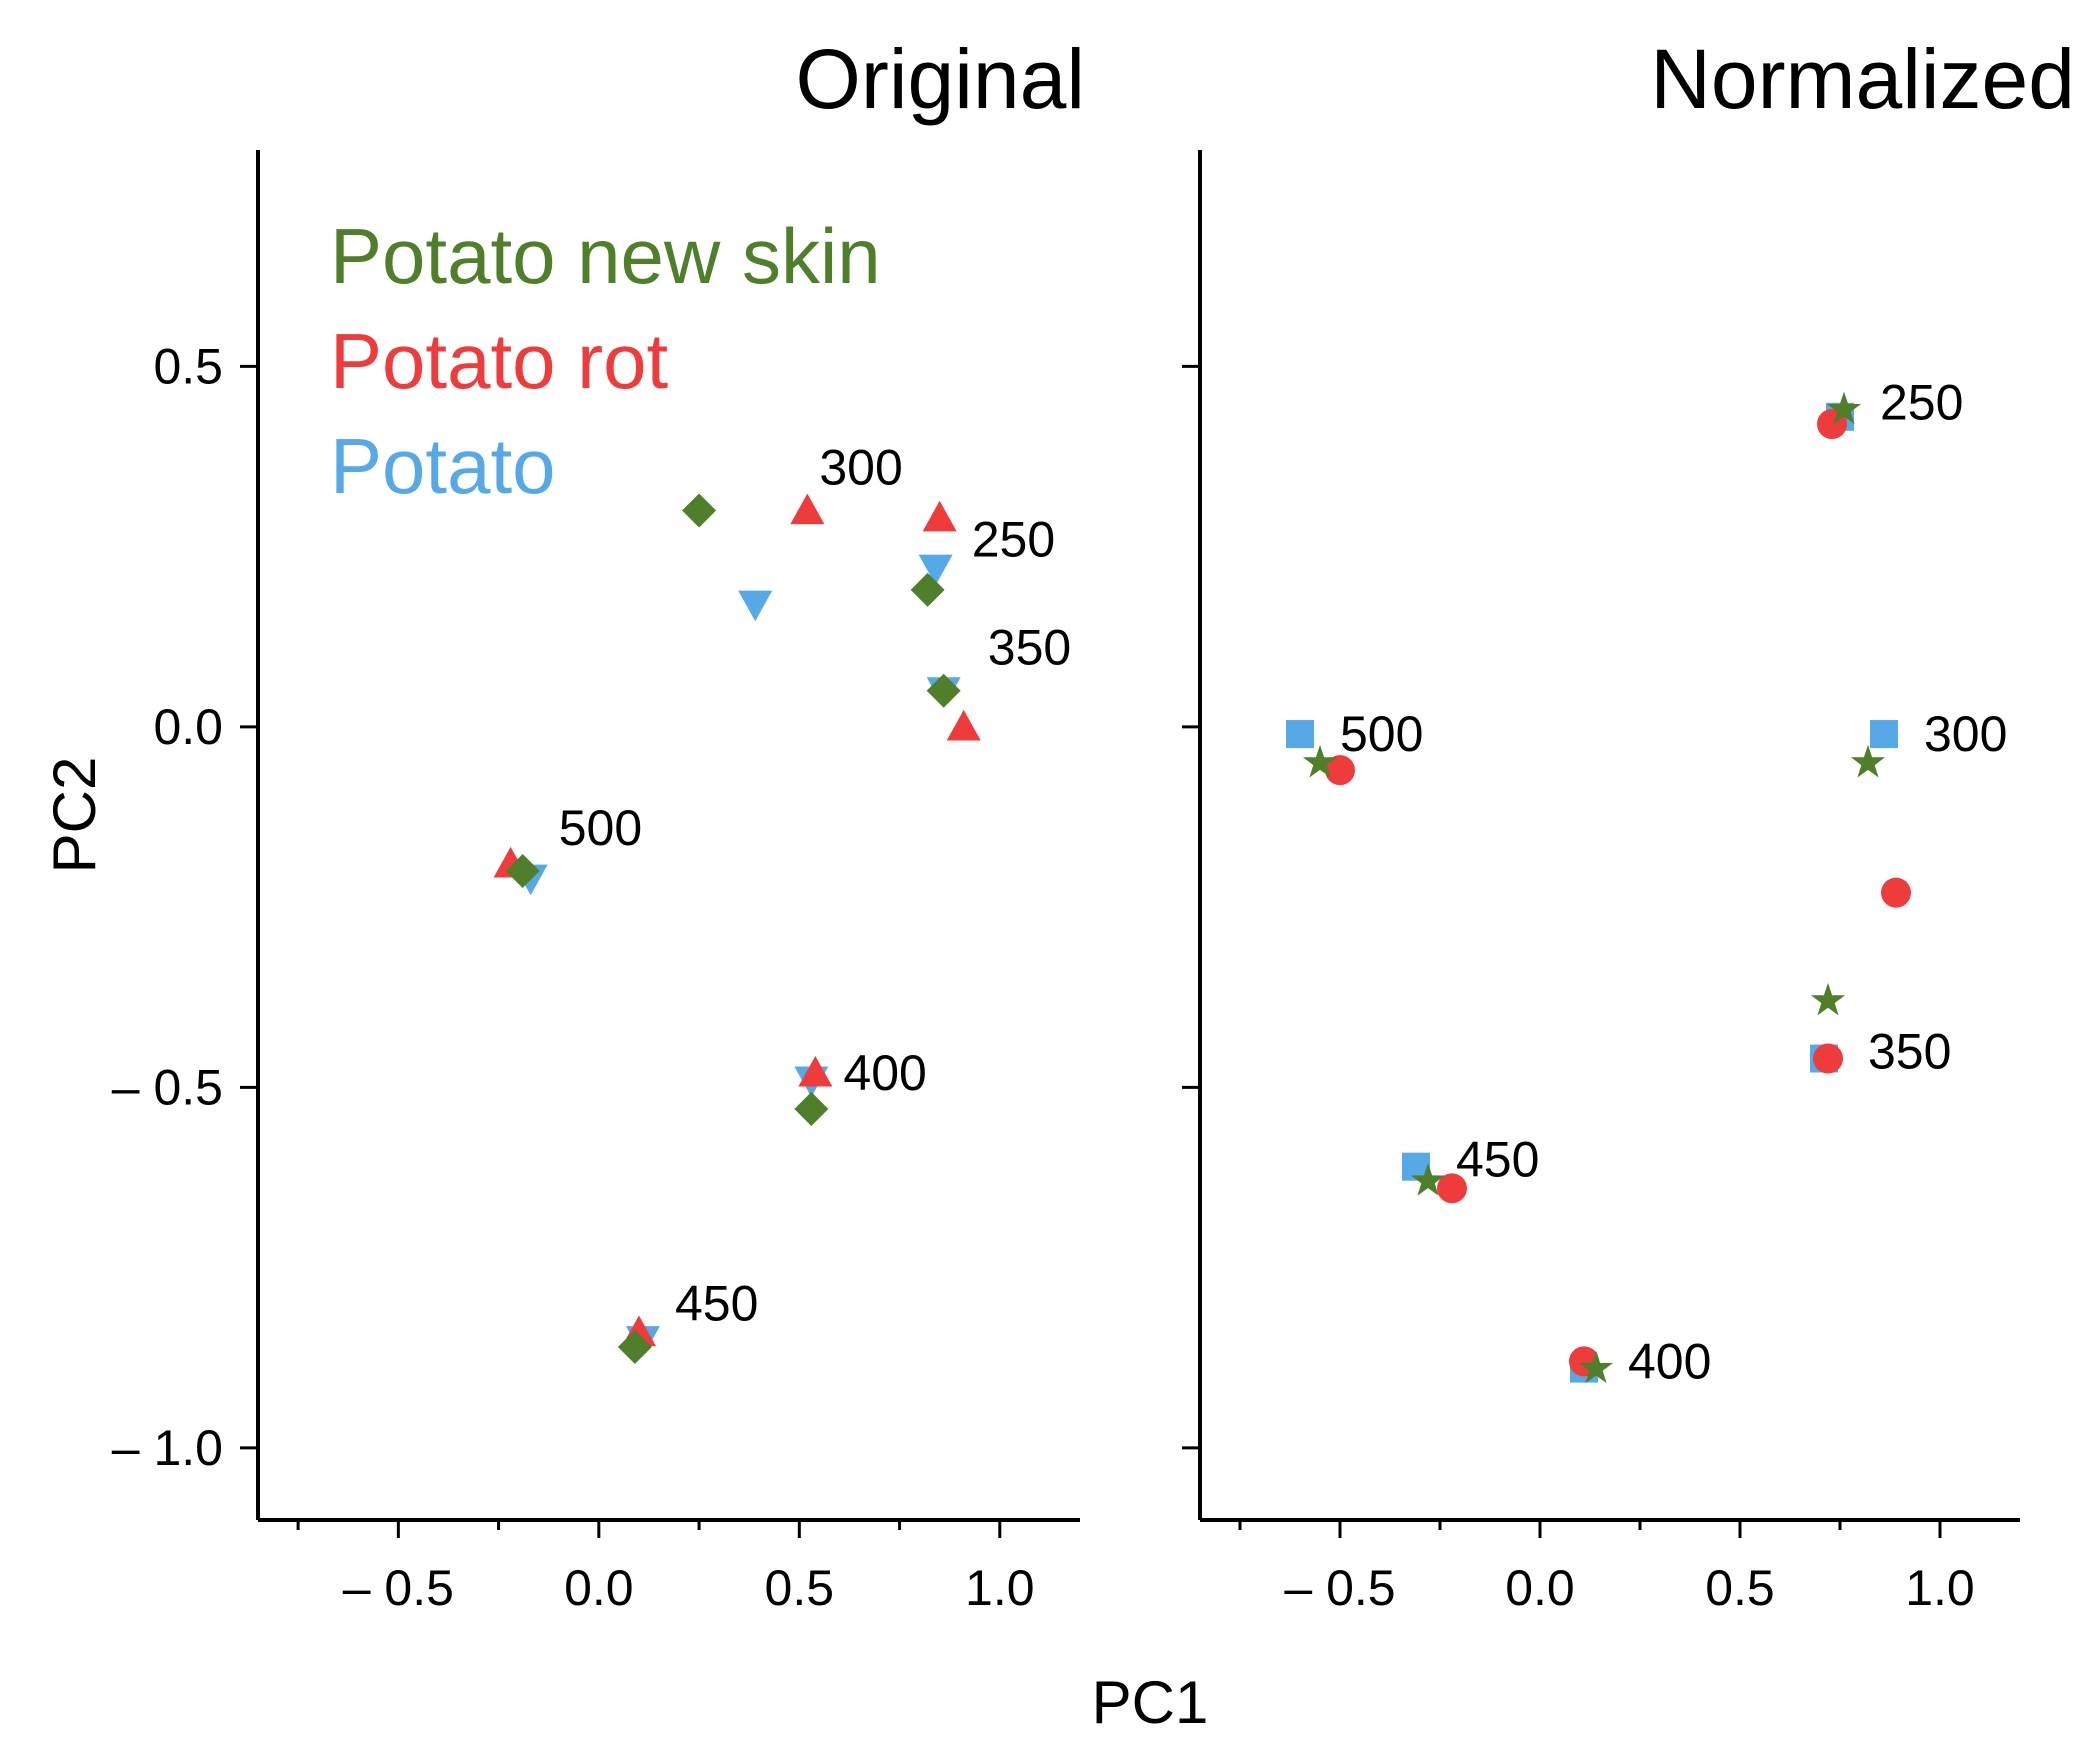 The image size is (2091, 1743). I want to click on panel-title-normalized: Normalized, so click(1862, 79).